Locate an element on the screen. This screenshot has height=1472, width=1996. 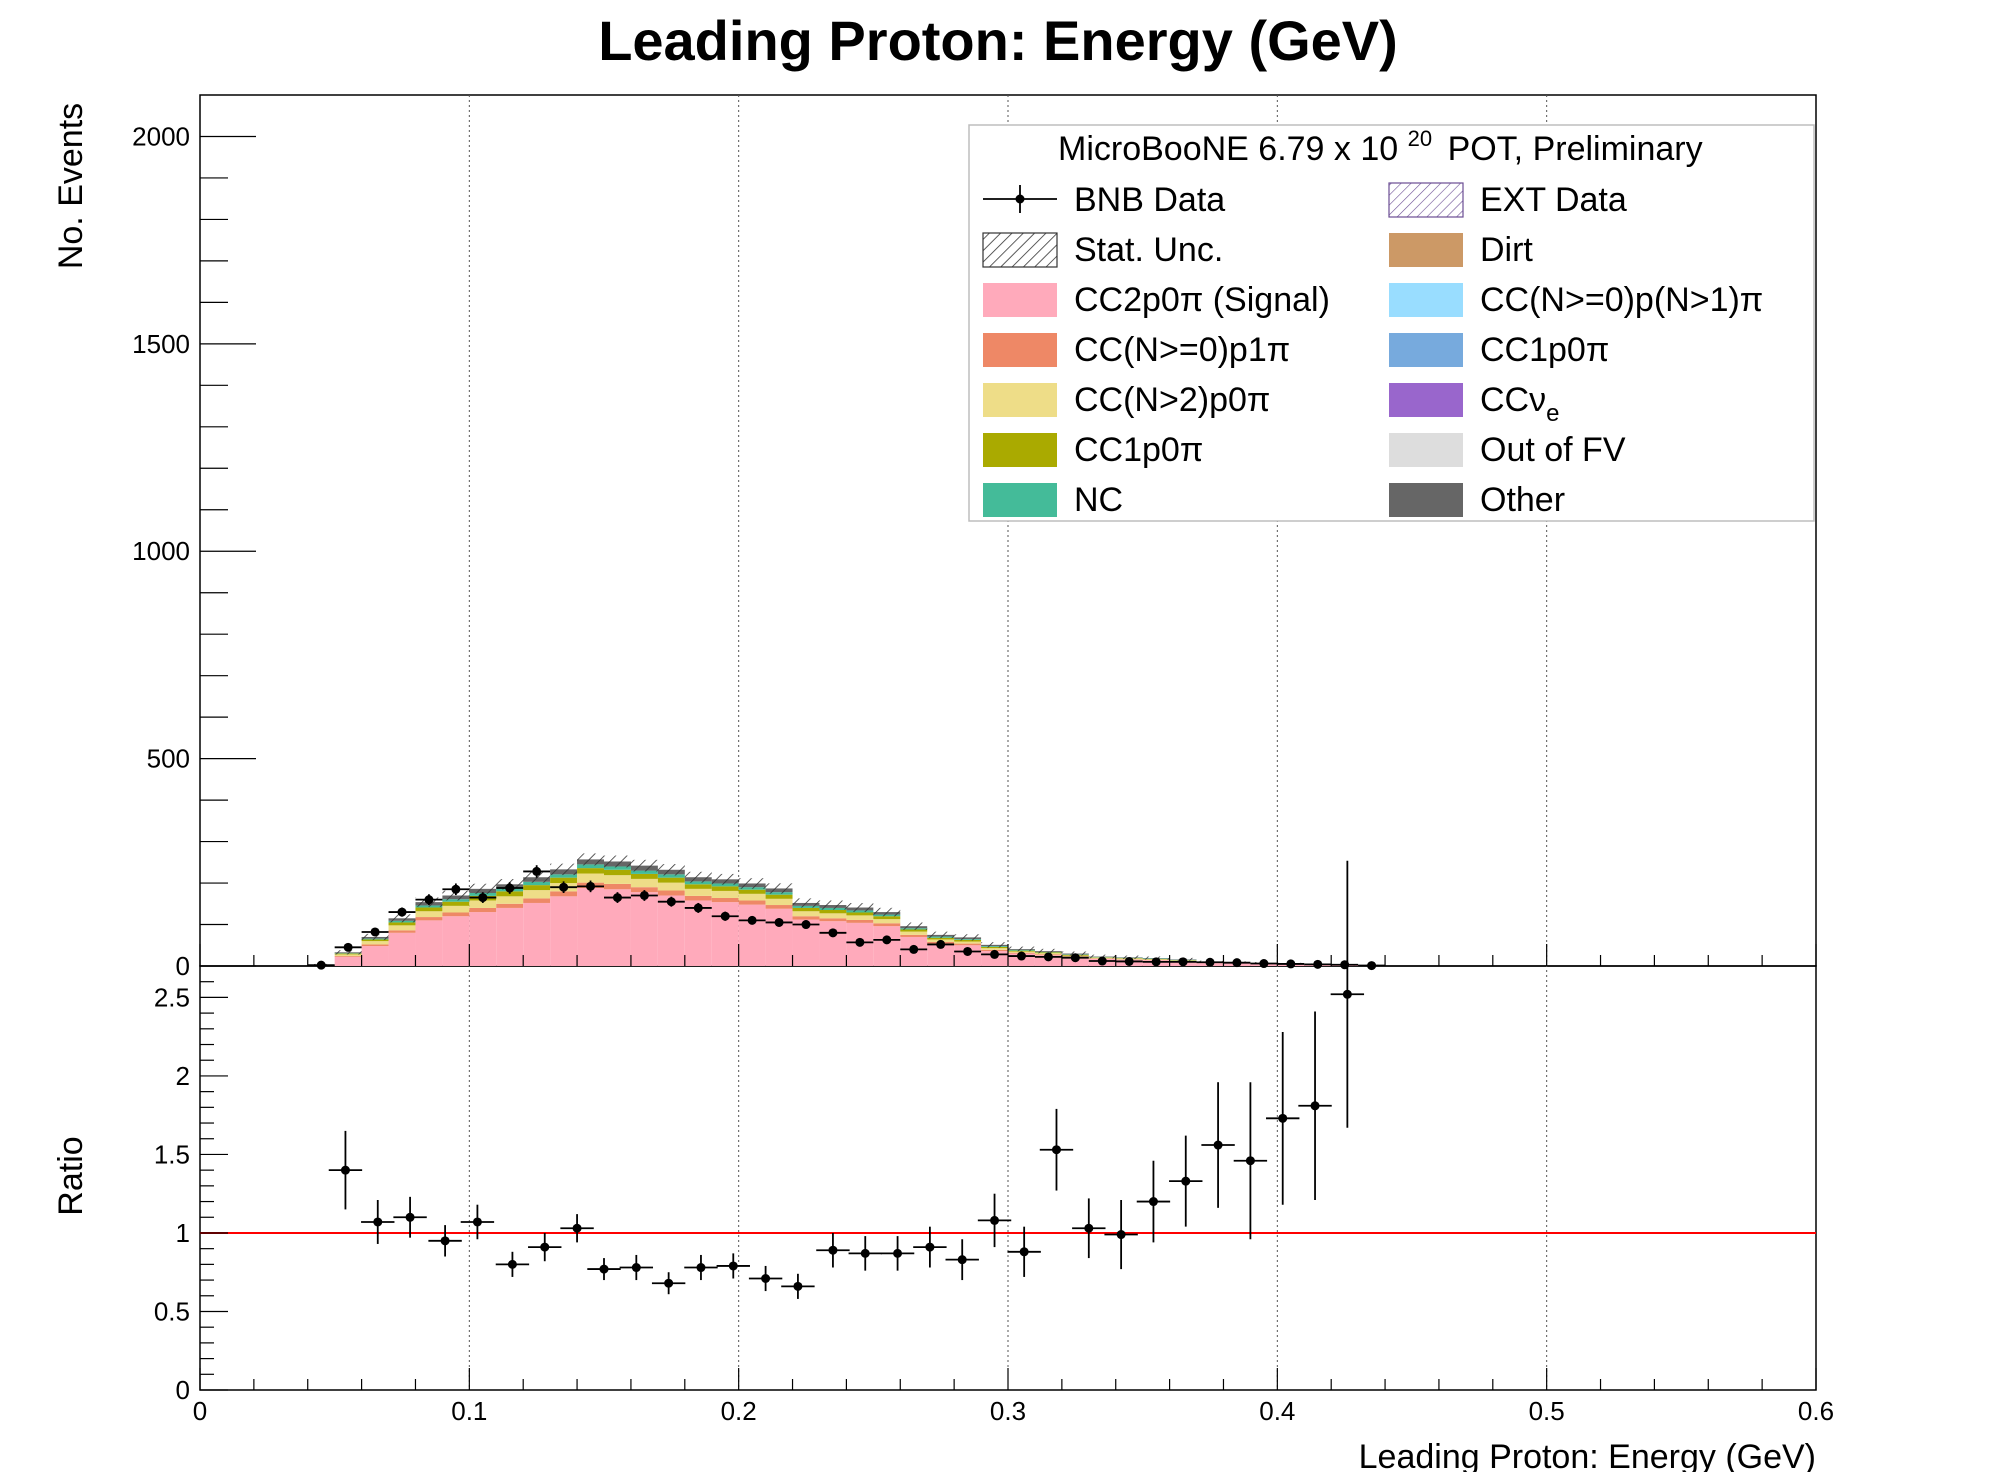
legend-label: CC2p0π (Signal) is located at coordinates (1202, 300).